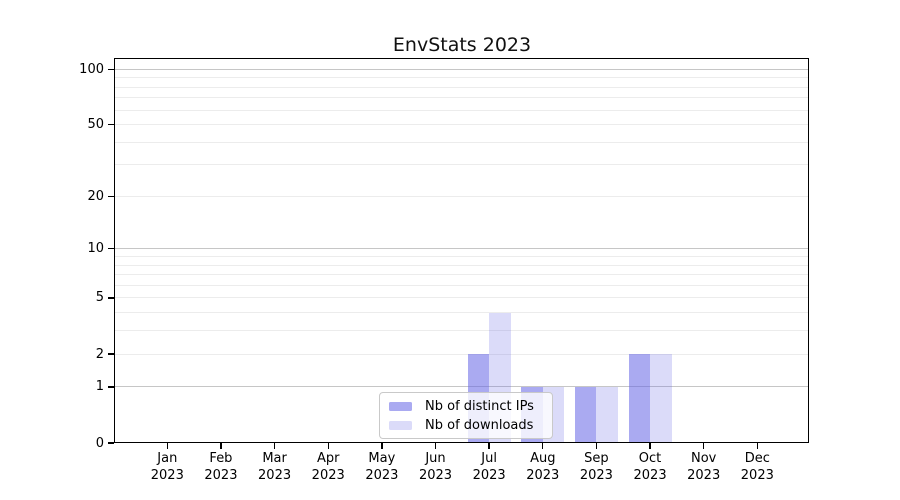 Image resolution: width=900 pixels, height=500 pixels. Describe the element at coordinates (543, 467) in the screenshot. I see `x-tick-label-aug: Aug 2023` at that location.